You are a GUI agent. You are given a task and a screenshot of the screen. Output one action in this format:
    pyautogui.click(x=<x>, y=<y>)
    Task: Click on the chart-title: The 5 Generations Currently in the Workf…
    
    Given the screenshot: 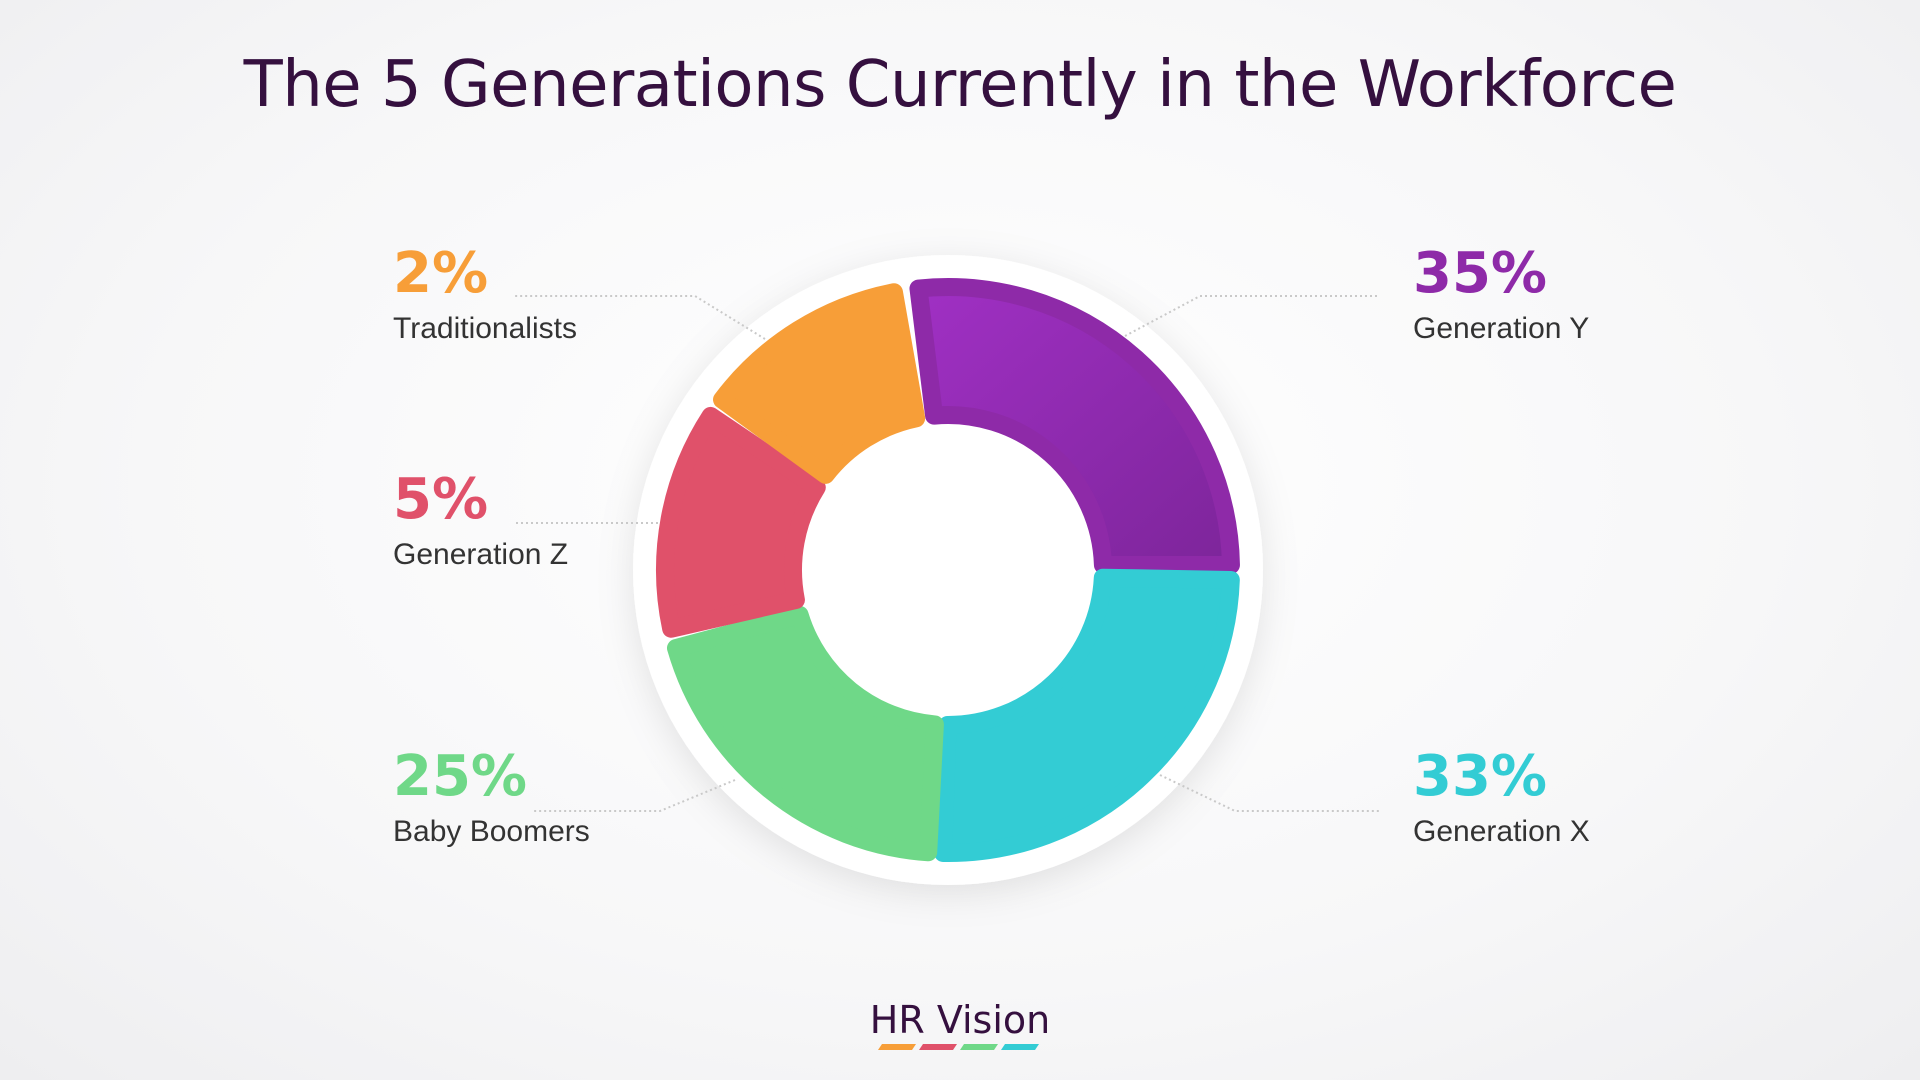 What is the action you would take?
    pyautogui.click(x=960, y=85)
    